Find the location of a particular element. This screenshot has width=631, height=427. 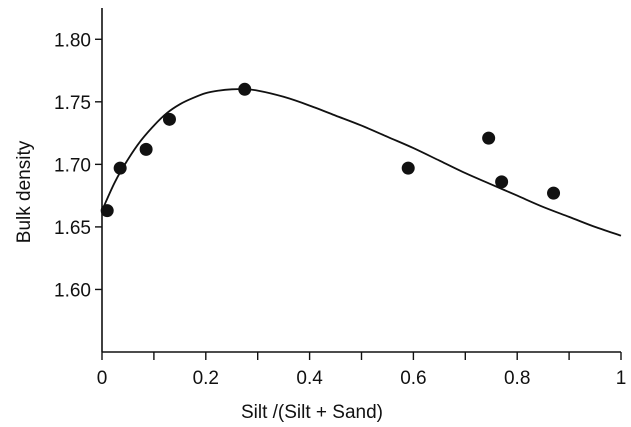

y-tick-label: 1.65 is located at coordinates (72, 228).